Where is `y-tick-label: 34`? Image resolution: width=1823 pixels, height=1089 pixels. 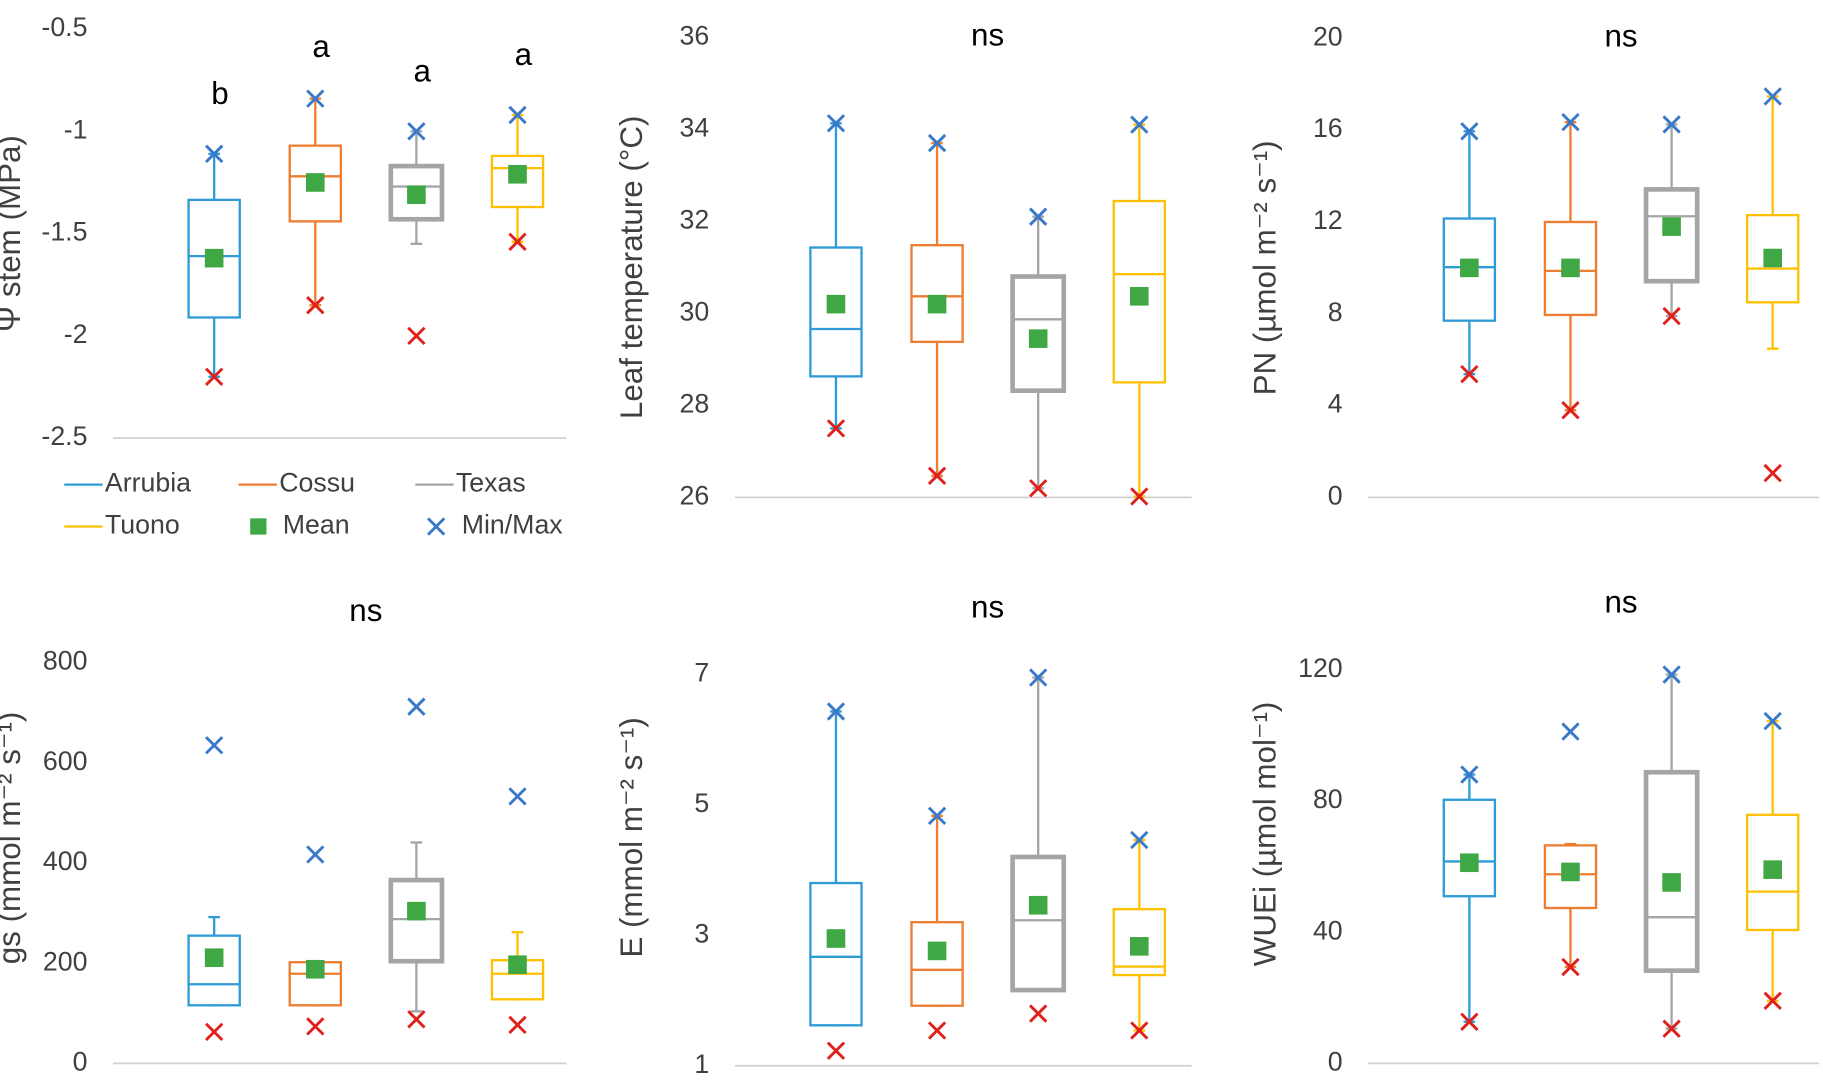
y-tick-label: 34 is located at coordinates (695, 127).